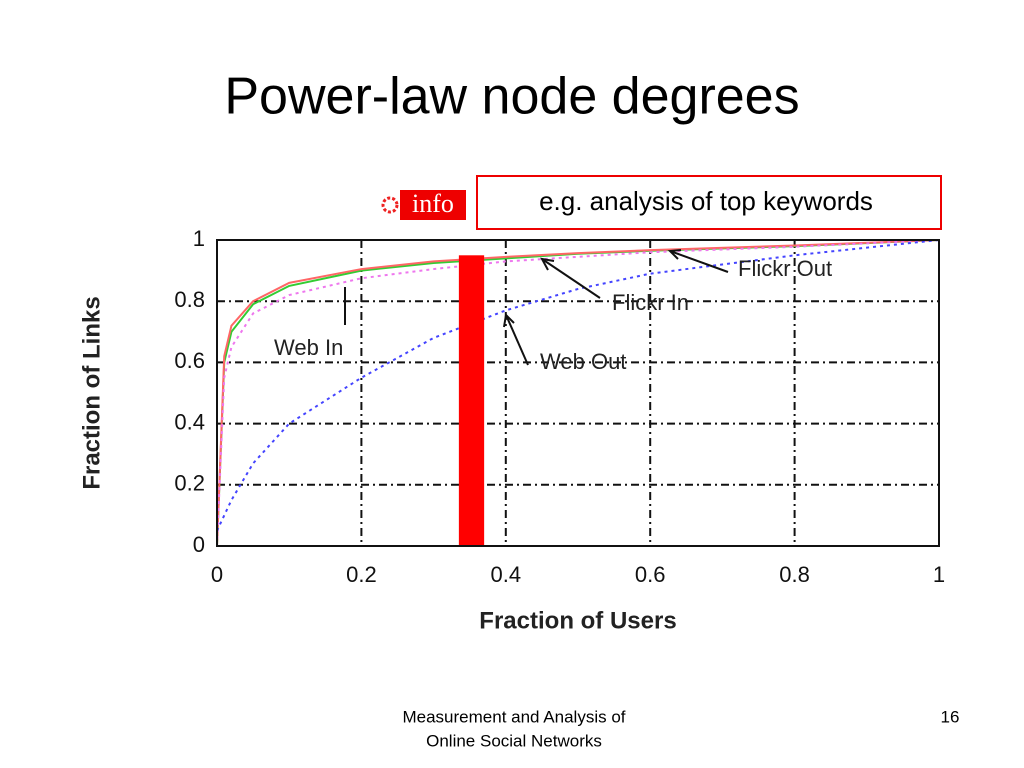 This screenshot has width=1024, height=768. What do you see at coordinates (189, 483) in the screenshot?
I see `y-tick-label: 0.2` at bounding box center [189, 483].